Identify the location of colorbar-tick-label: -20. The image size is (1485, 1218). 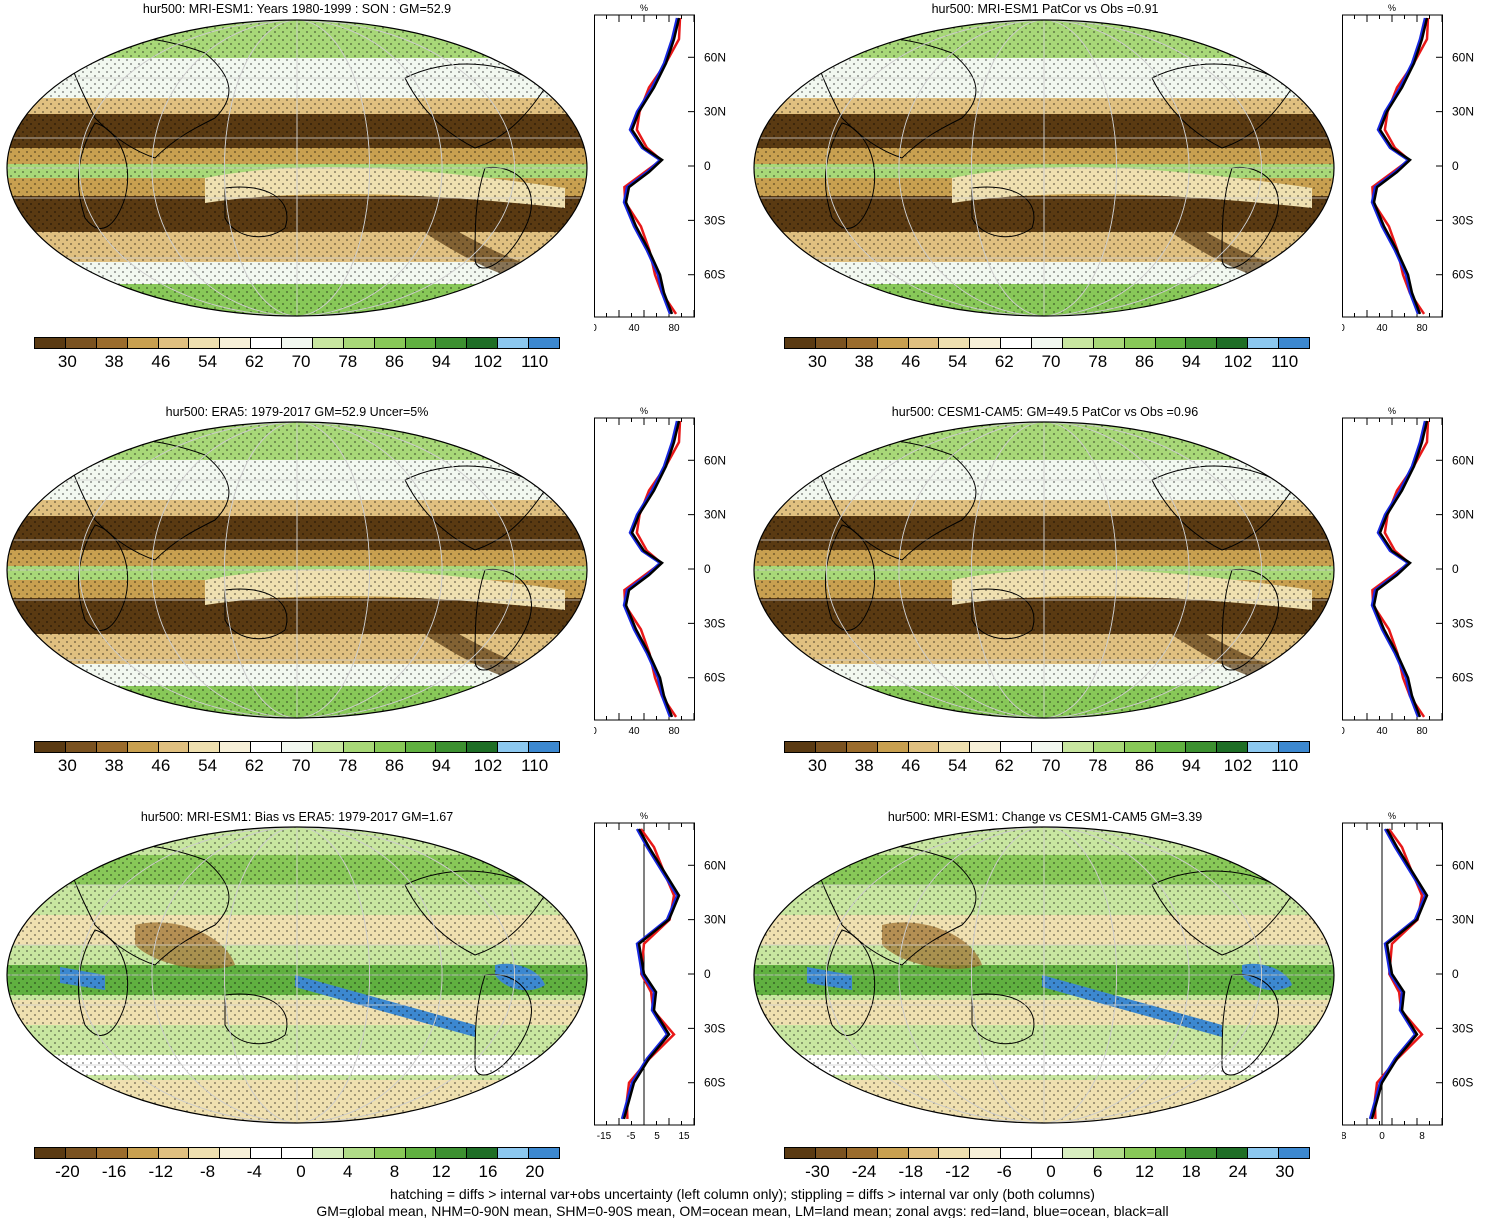
(67, 1171).